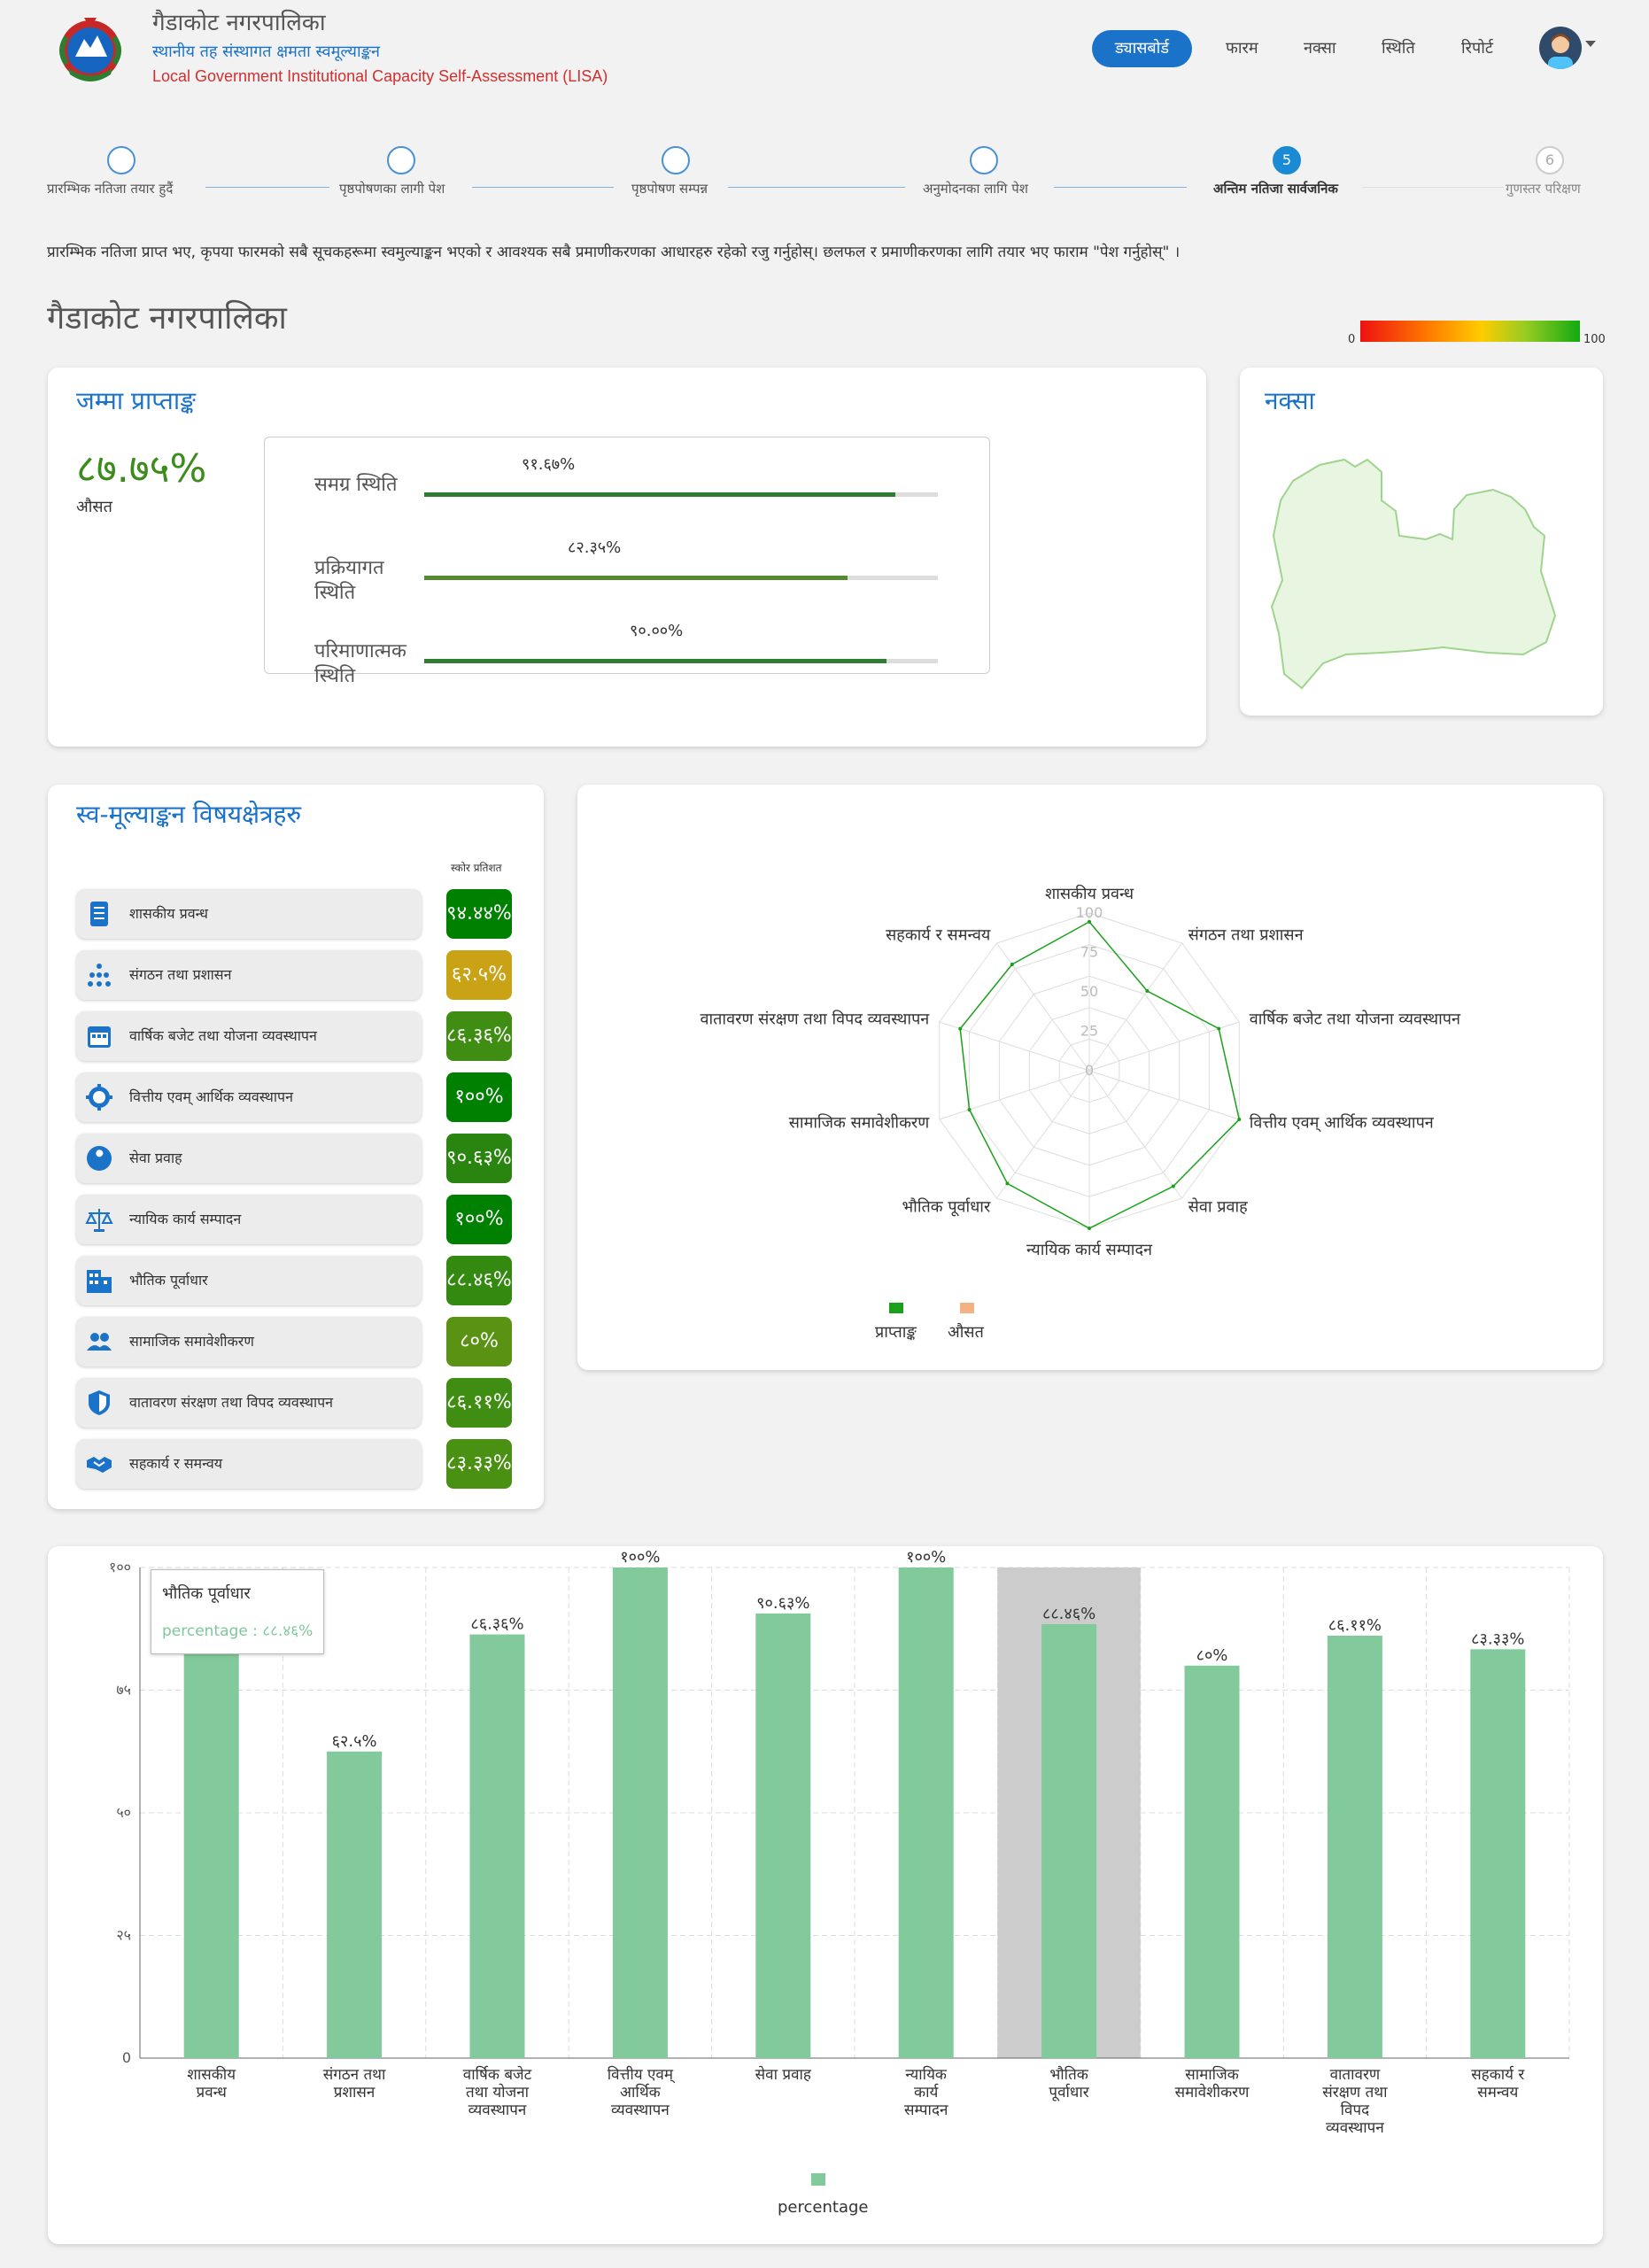  I want to click on user-menu-caret-icon, so click(1590, 44).